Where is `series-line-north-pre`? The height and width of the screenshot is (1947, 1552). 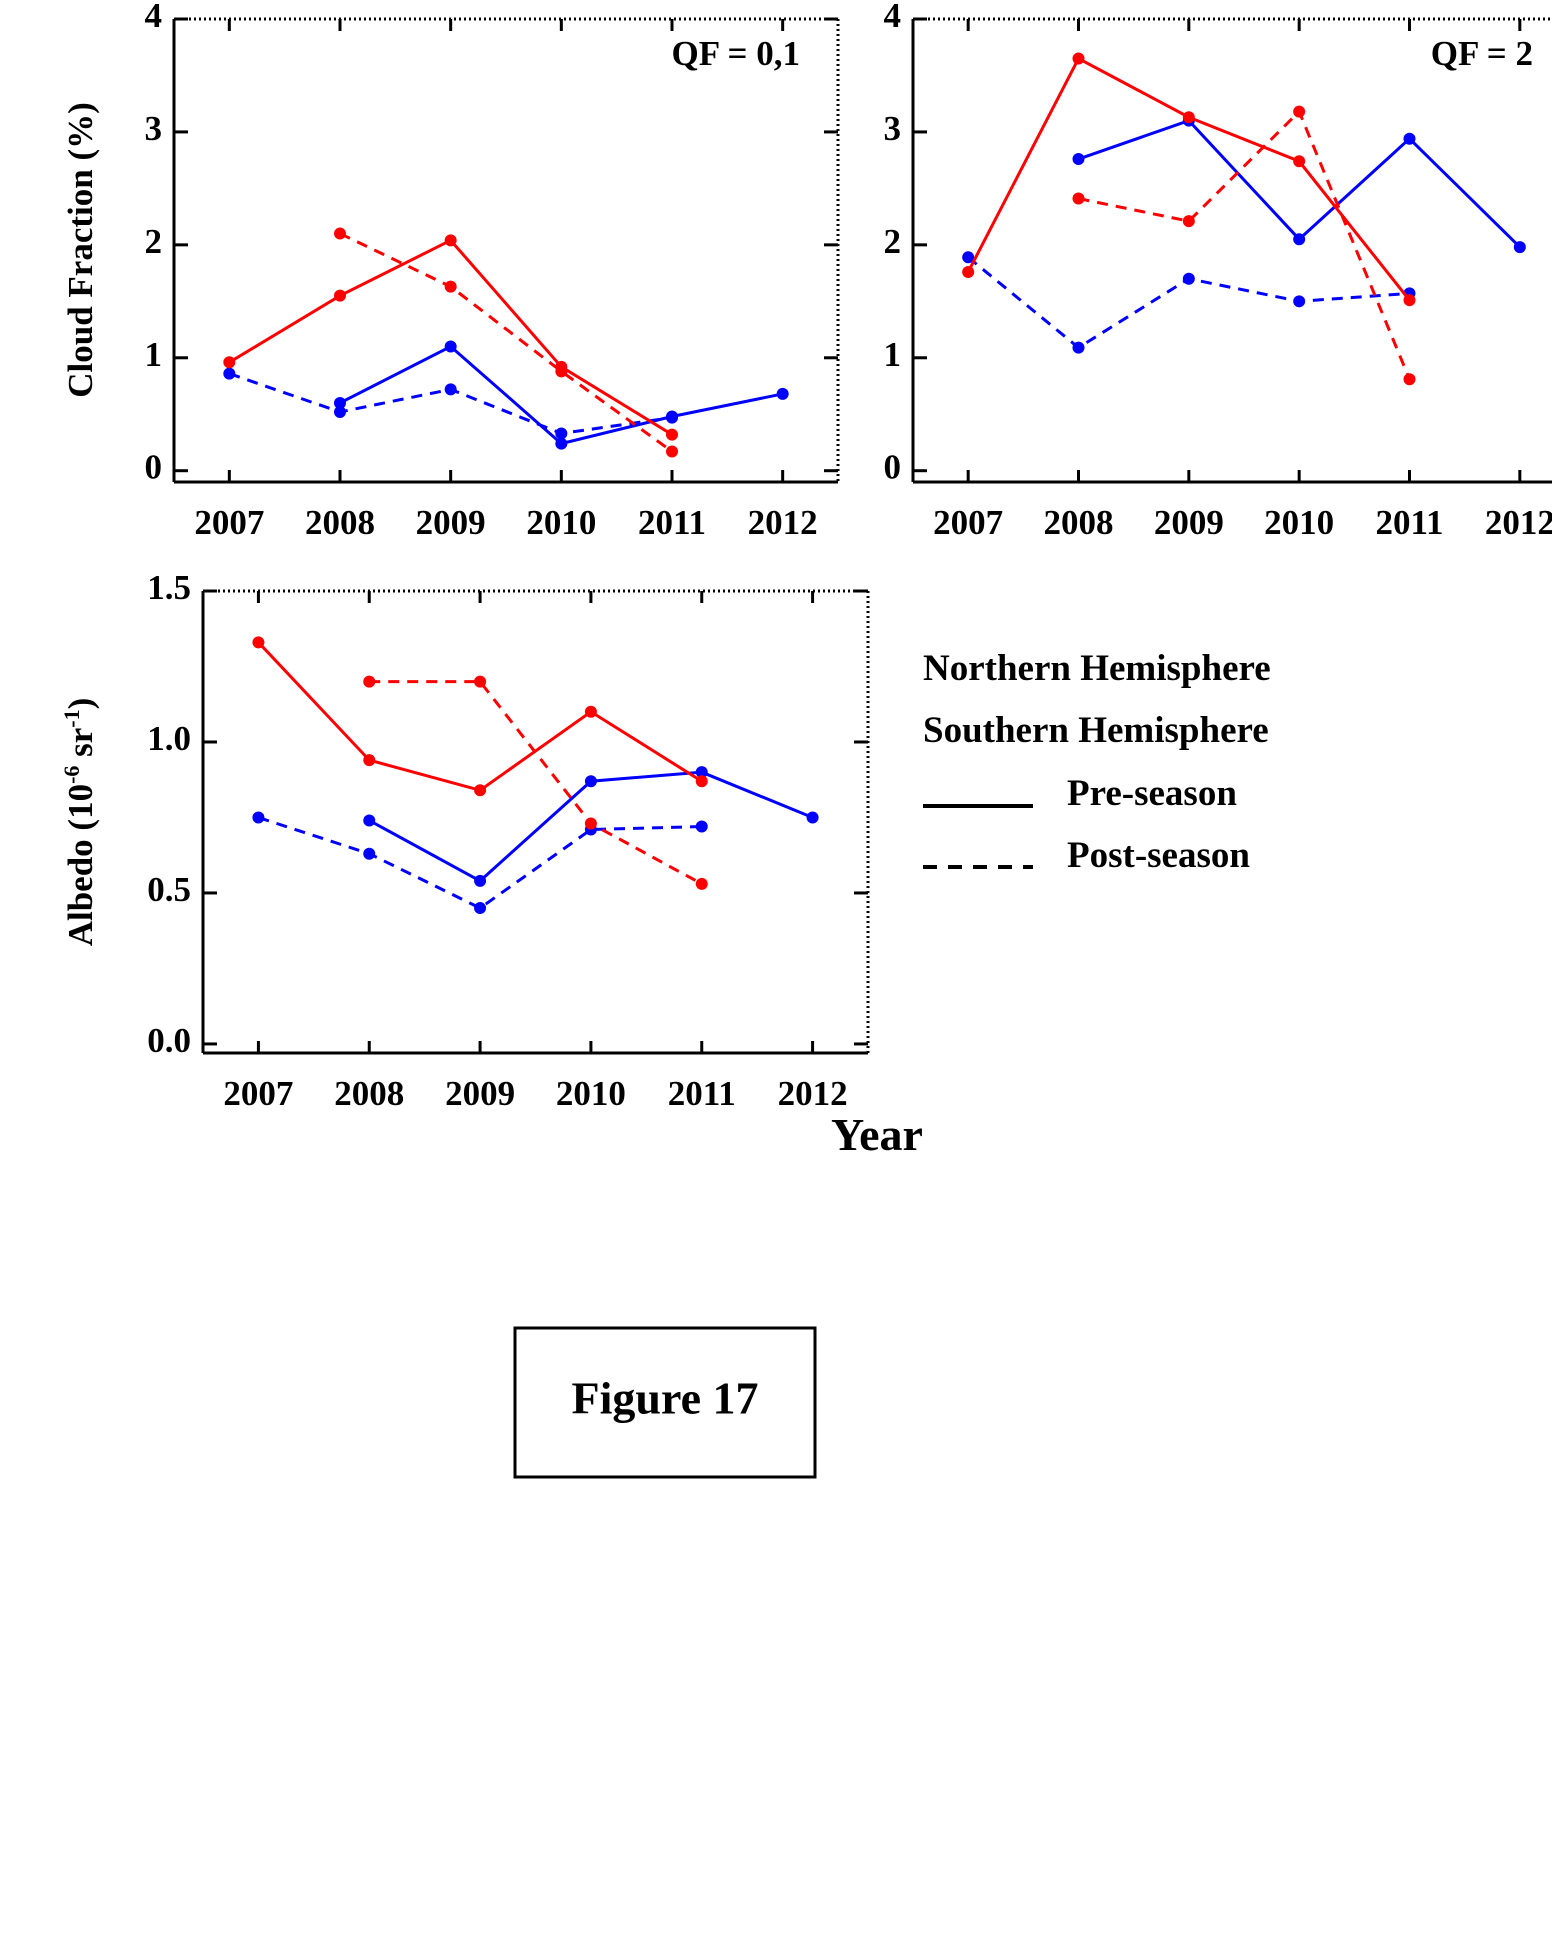 series-line-north-pre is located at coordinates (1299, 183).